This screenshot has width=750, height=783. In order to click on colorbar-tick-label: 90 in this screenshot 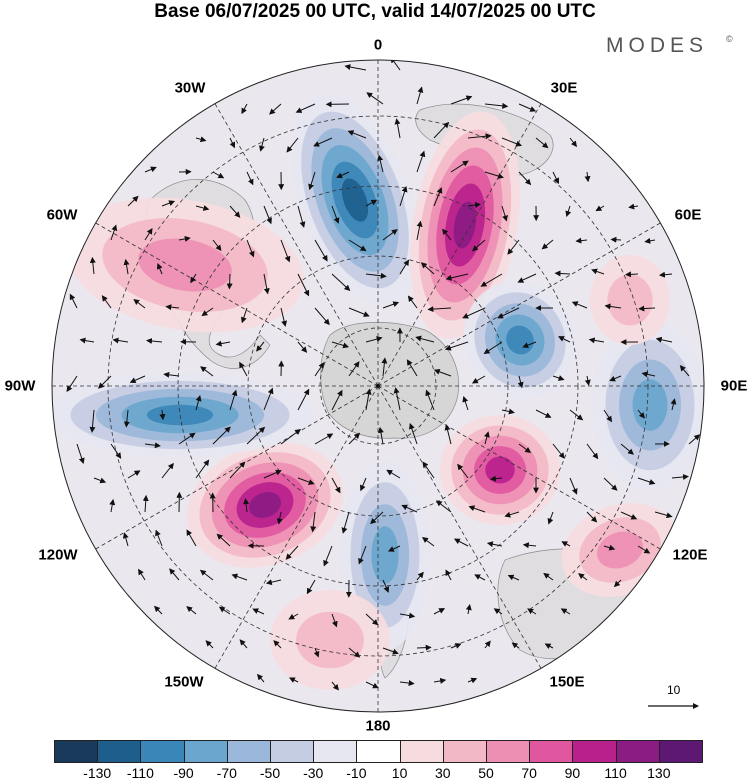, I will do `click(572, 773)`.